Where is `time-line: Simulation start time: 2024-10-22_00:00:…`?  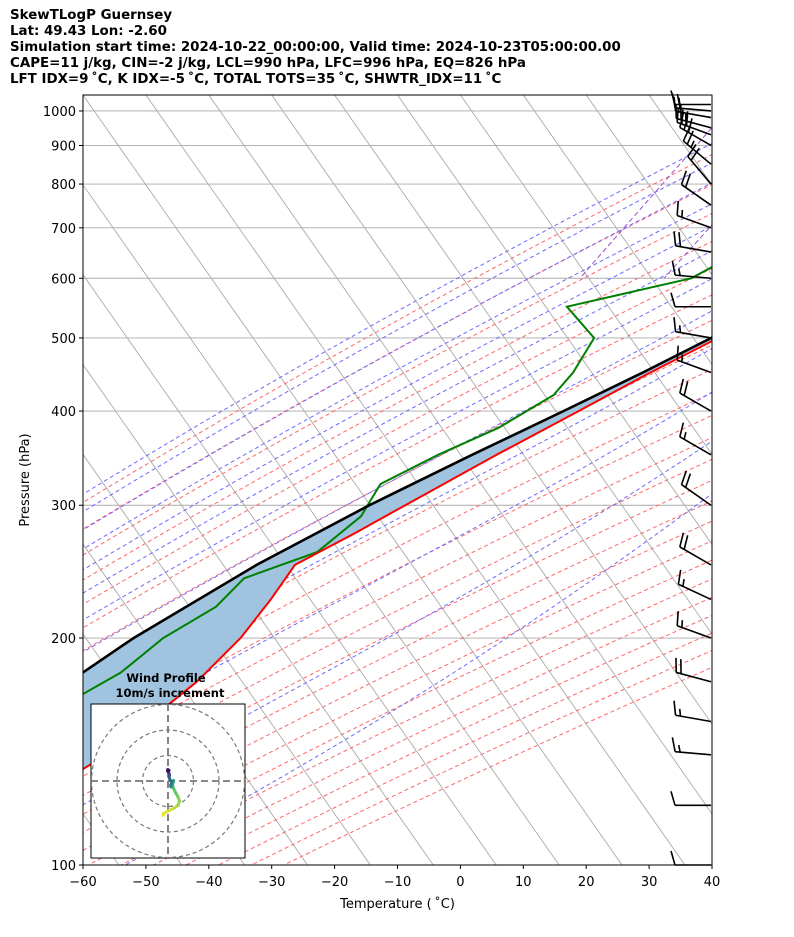 time-line: Simulation start time: 2024-10-22_00:00:… is located at coordinates (315, 47).